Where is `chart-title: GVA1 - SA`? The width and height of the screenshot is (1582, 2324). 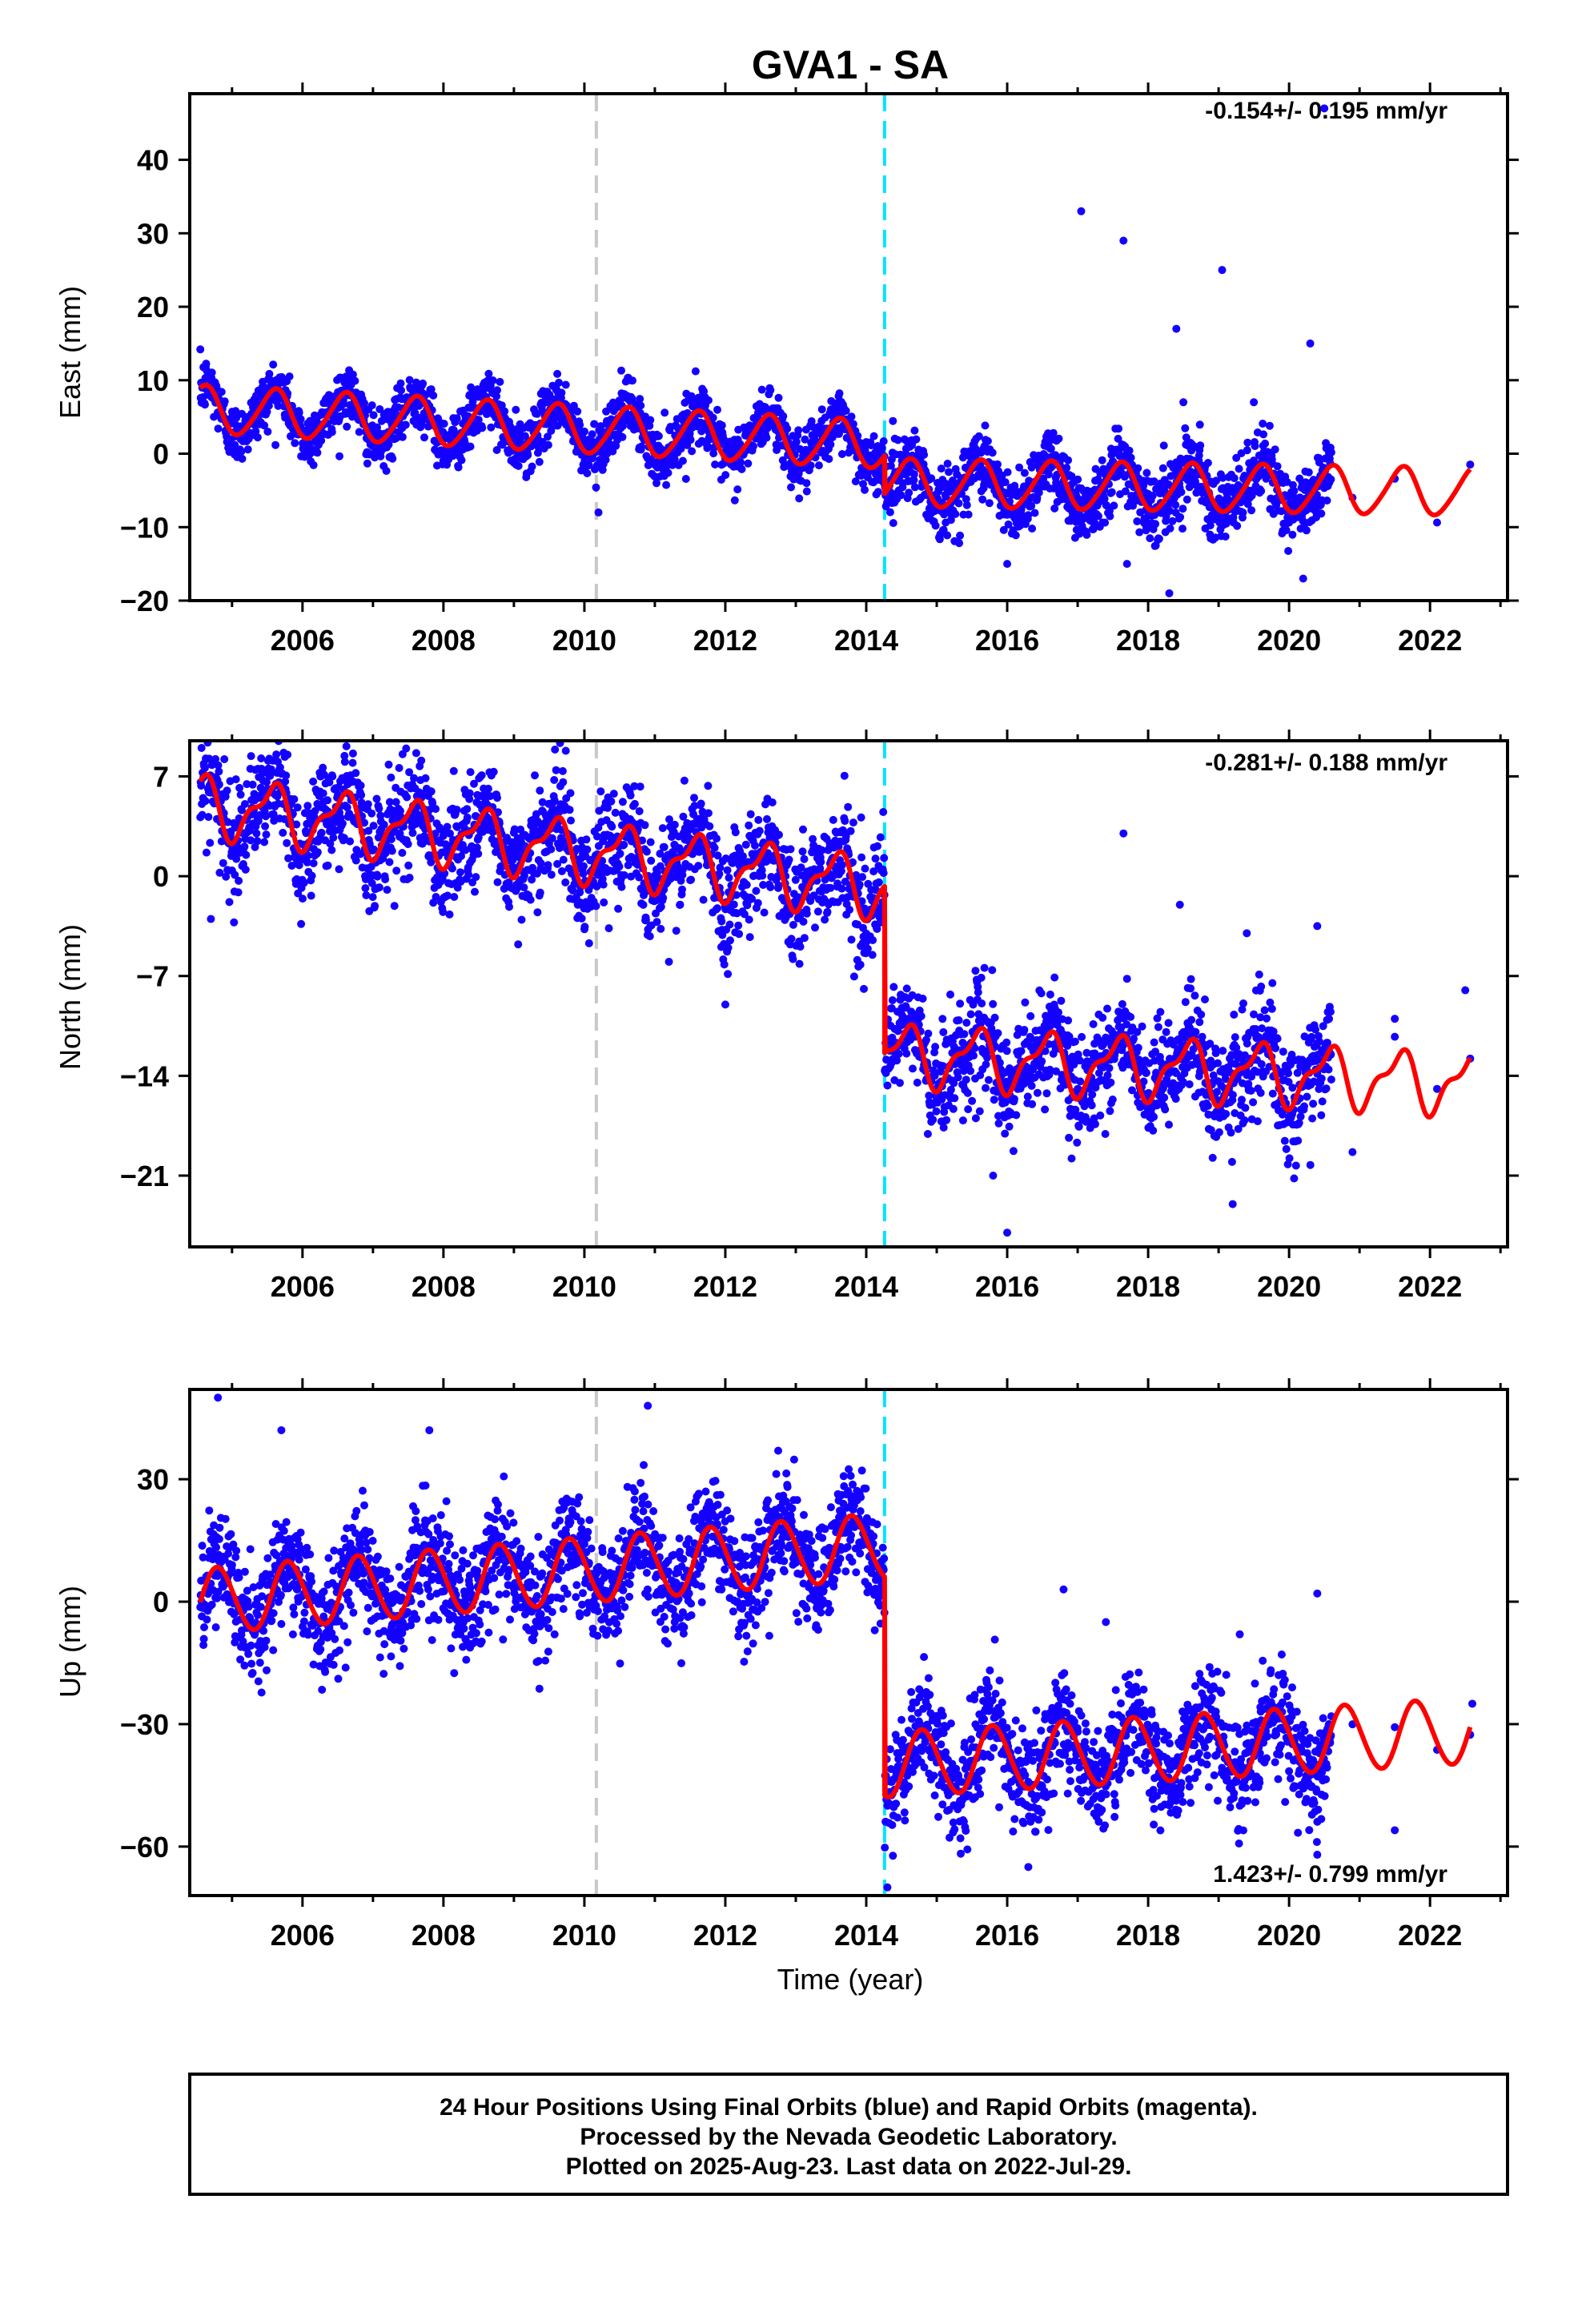
chart-title: GVA1 - SA is located at coordinates (850, 64).